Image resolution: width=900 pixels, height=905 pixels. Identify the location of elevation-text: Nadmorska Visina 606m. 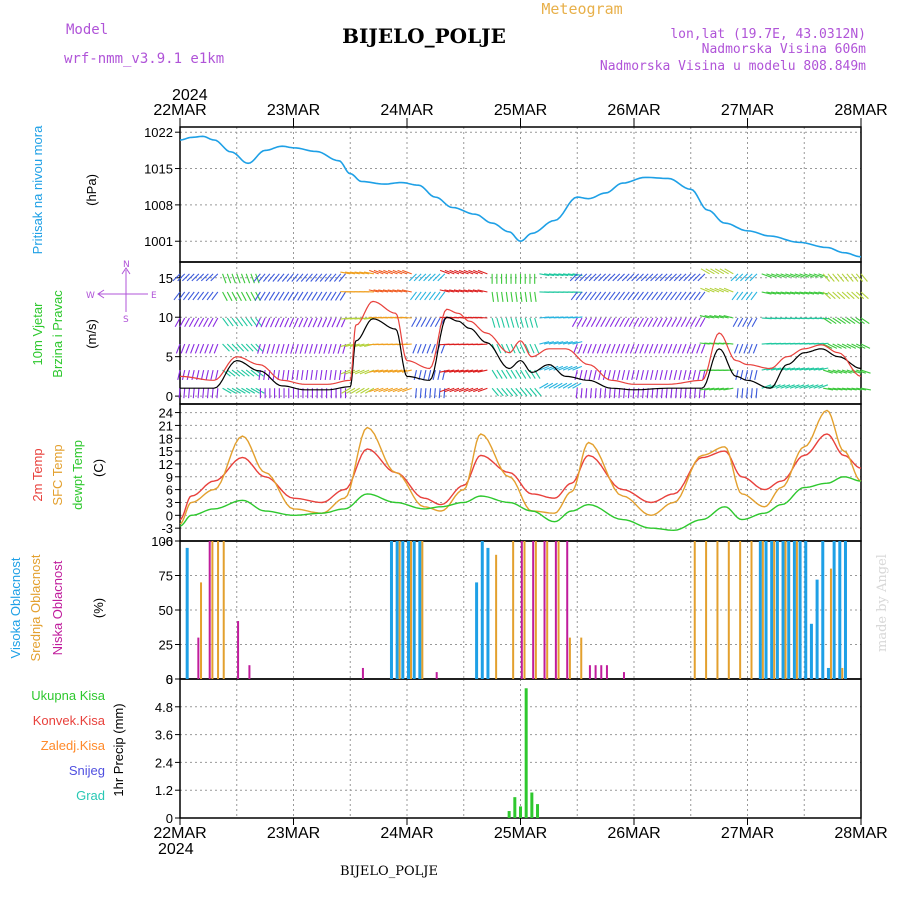
(784, 49).